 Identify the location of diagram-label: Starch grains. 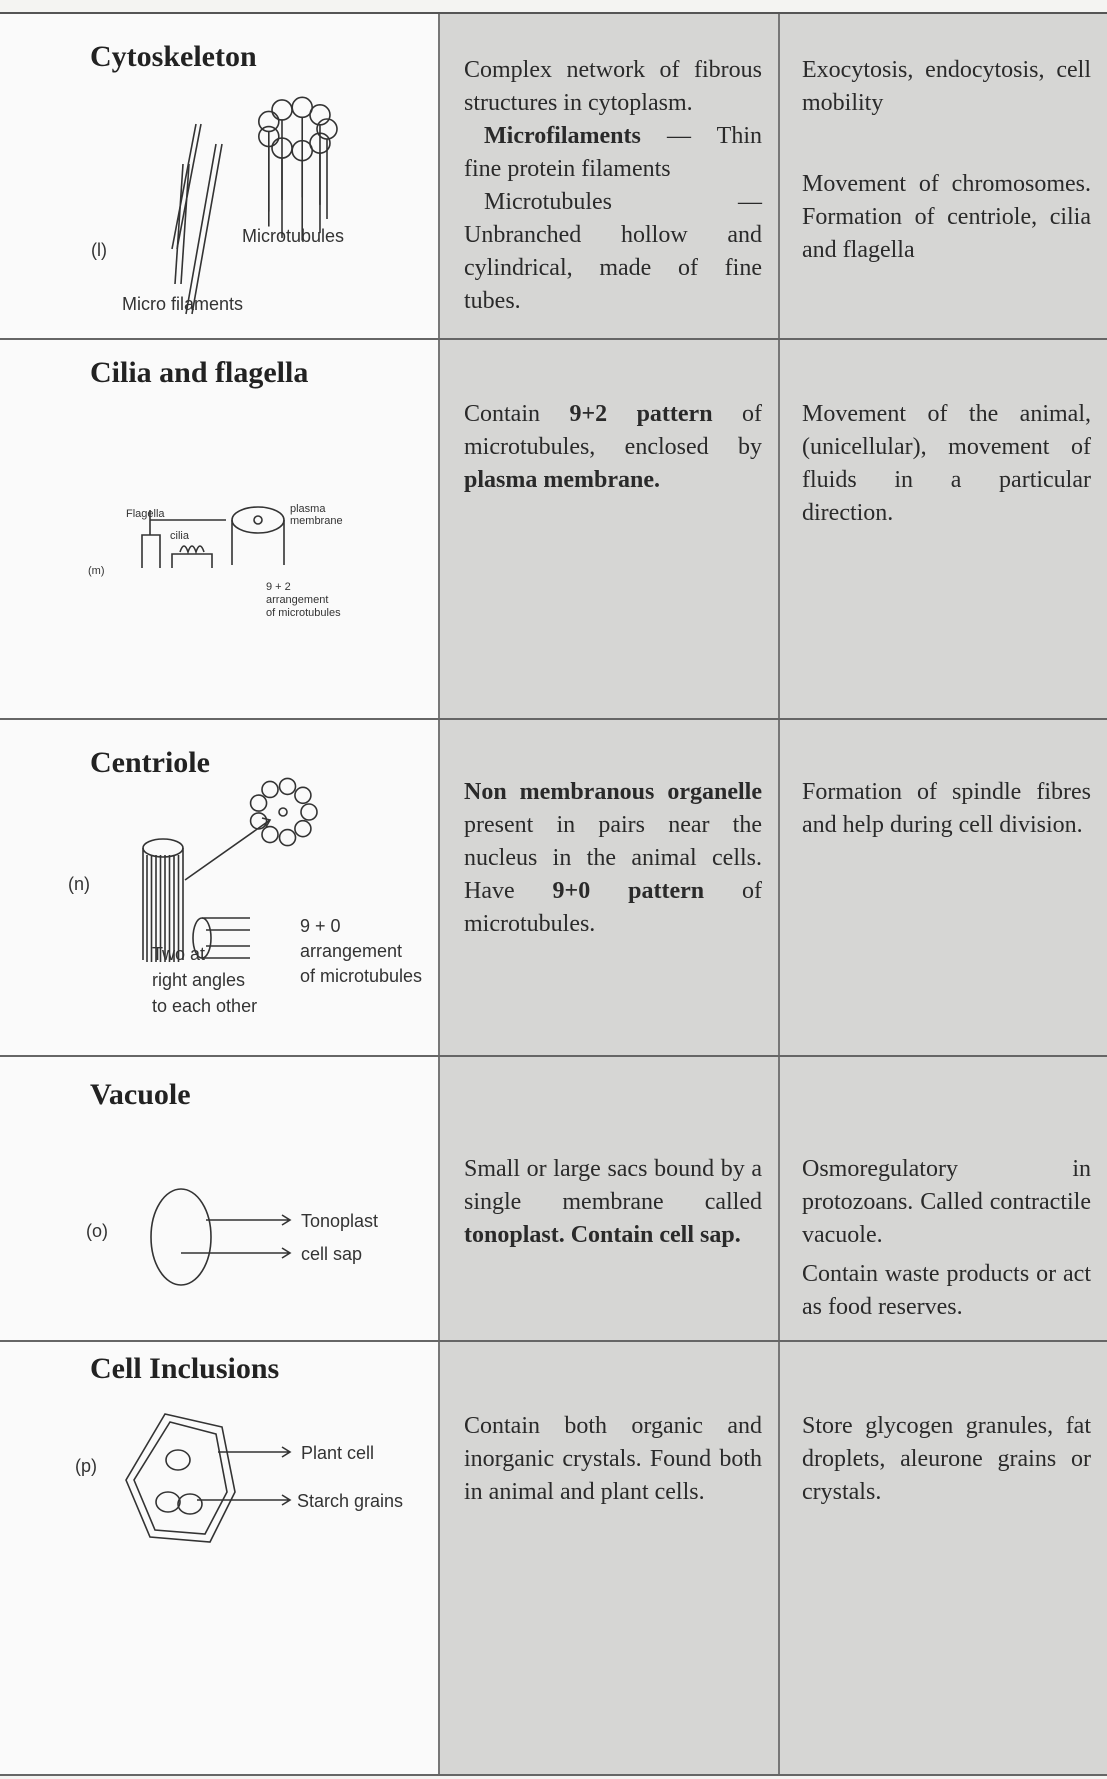
(350, 1501).